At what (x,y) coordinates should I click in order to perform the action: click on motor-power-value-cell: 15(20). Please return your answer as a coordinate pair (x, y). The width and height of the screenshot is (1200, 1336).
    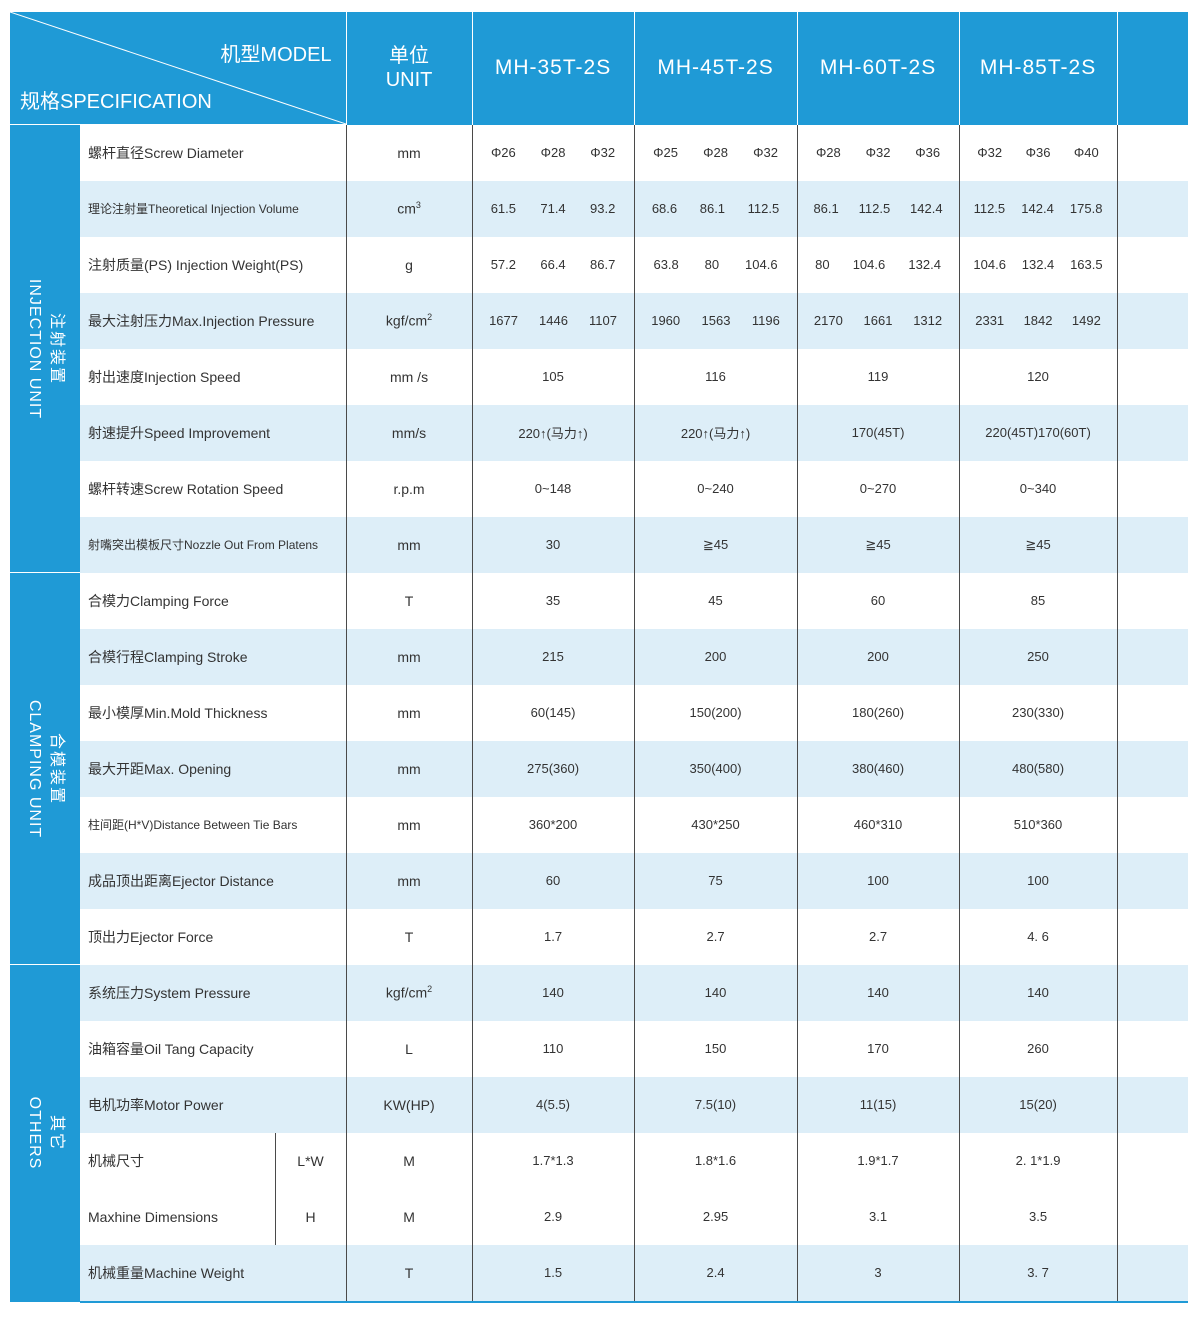
    Looking at the image, I should click on (1038, 1104).